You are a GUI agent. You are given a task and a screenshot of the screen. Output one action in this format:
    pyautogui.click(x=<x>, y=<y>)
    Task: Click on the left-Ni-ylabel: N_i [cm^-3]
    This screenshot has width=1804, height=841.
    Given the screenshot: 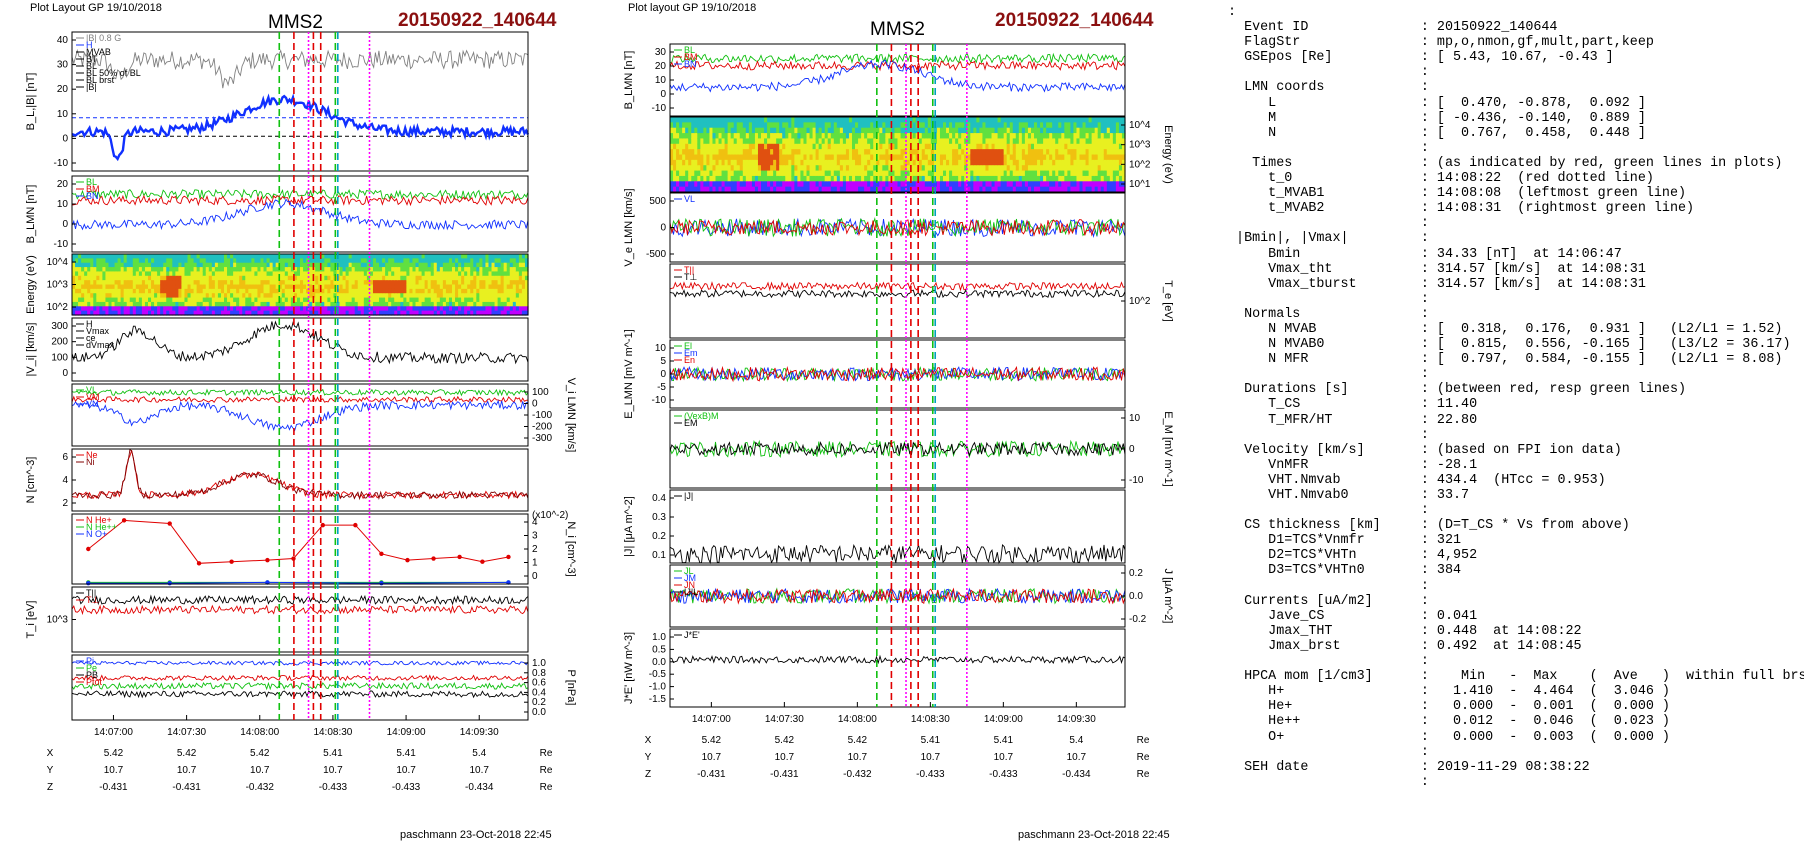 What is the action you would take?
    pyautogui.click(x=571, y=548)
    